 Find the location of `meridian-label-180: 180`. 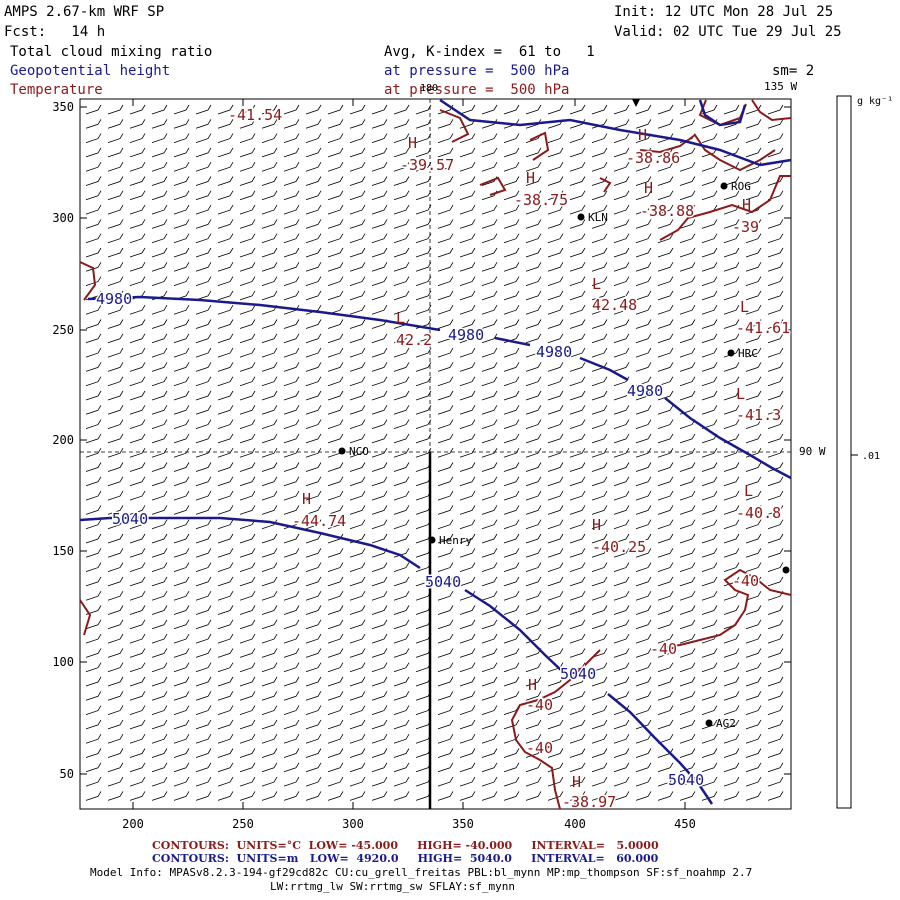

meridian-label-180: 180 is located at coordinates (429, 88).